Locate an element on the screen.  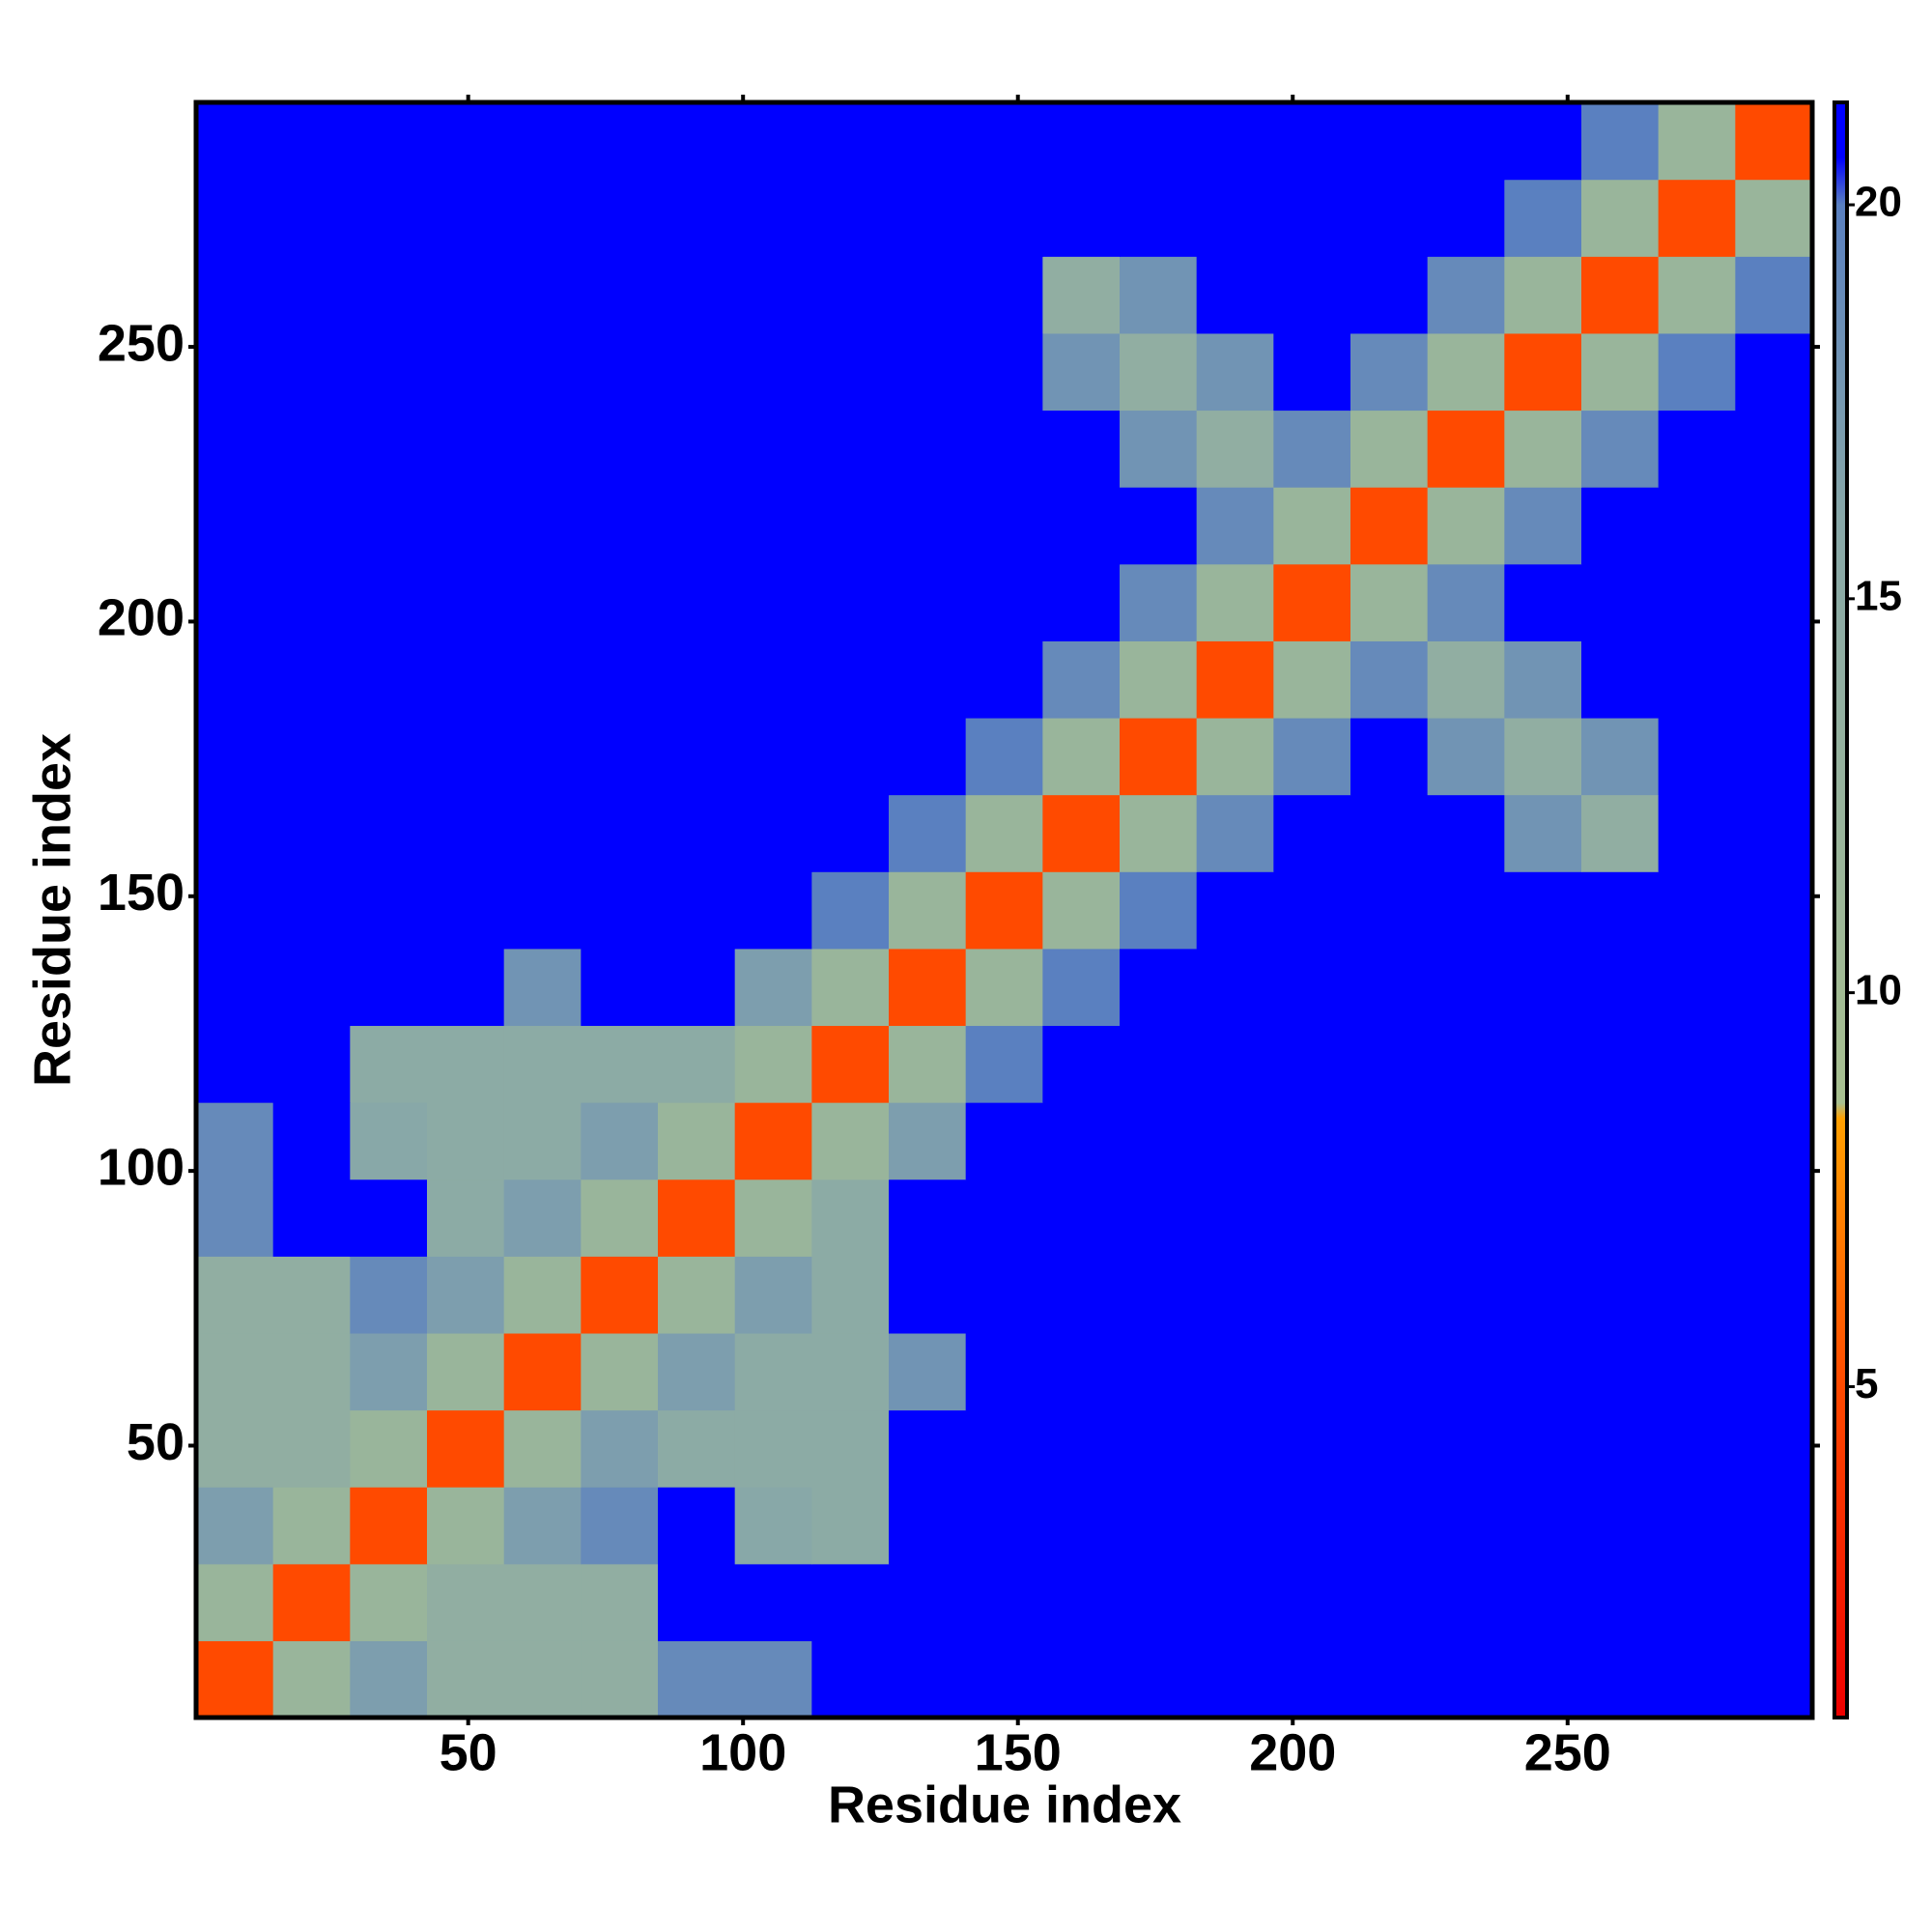
colorbar-tick-label: 10 is located at coordinates (1878, 989).